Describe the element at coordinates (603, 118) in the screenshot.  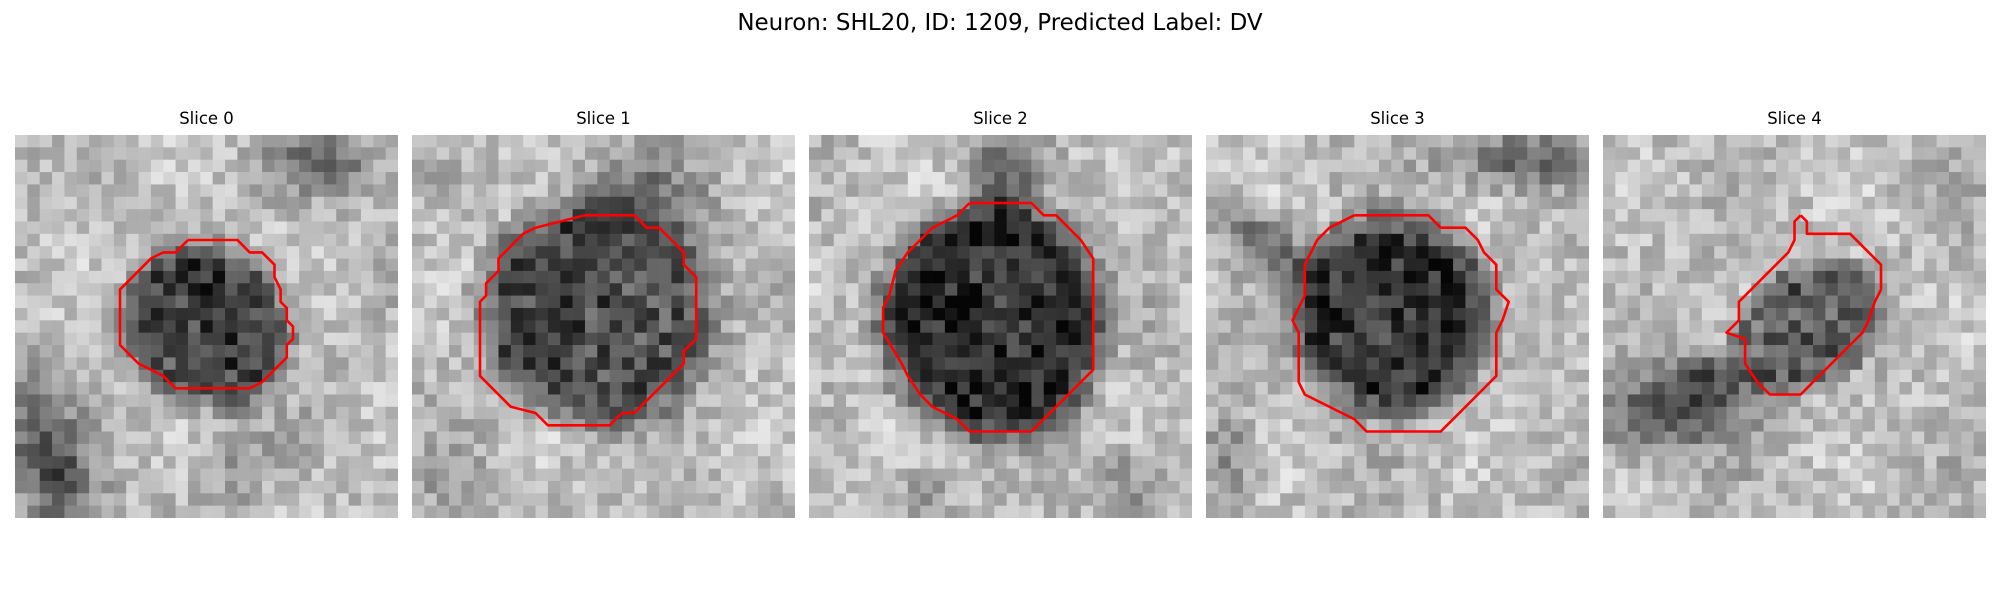
I see `slice-title: Slice 1` at that location.